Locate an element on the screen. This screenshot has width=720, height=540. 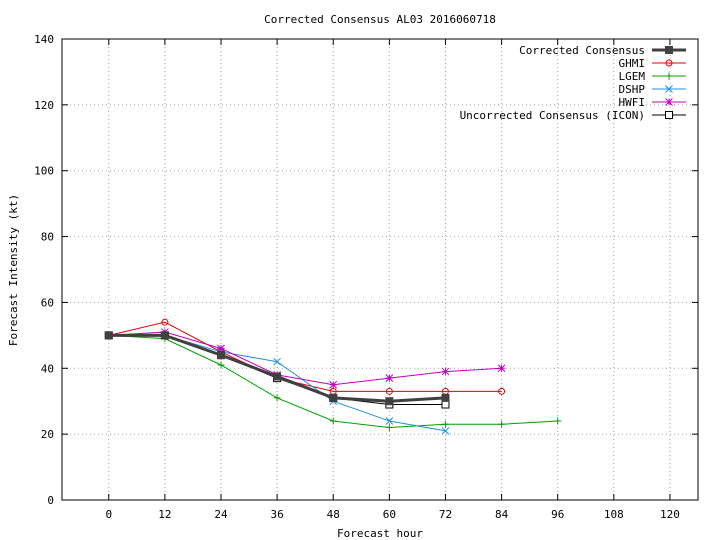
series-ghmi is located at coordinates (305, 356).